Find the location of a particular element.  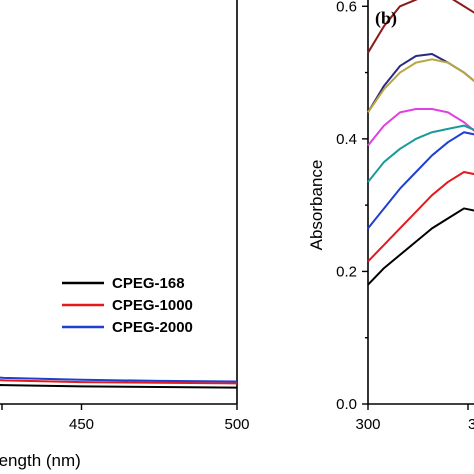

panel-b-y-tick-label: 0.2 is located at coordinates (346, 271).